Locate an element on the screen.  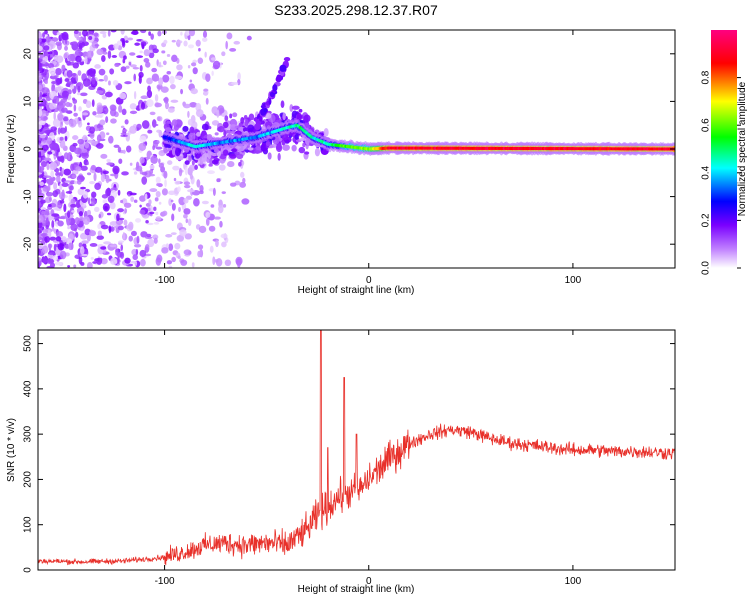
snr-xtick-label: -100 is located at coordinates (165, 581).